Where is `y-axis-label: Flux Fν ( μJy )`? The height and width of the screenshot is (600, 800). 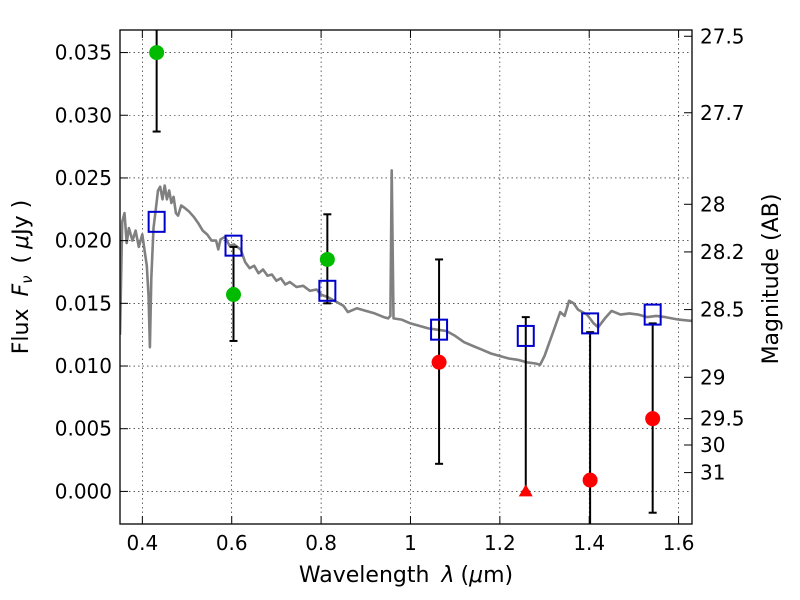 y-axis-label: Flux Fν ( μJy ) is located at coordinates (22, 277).